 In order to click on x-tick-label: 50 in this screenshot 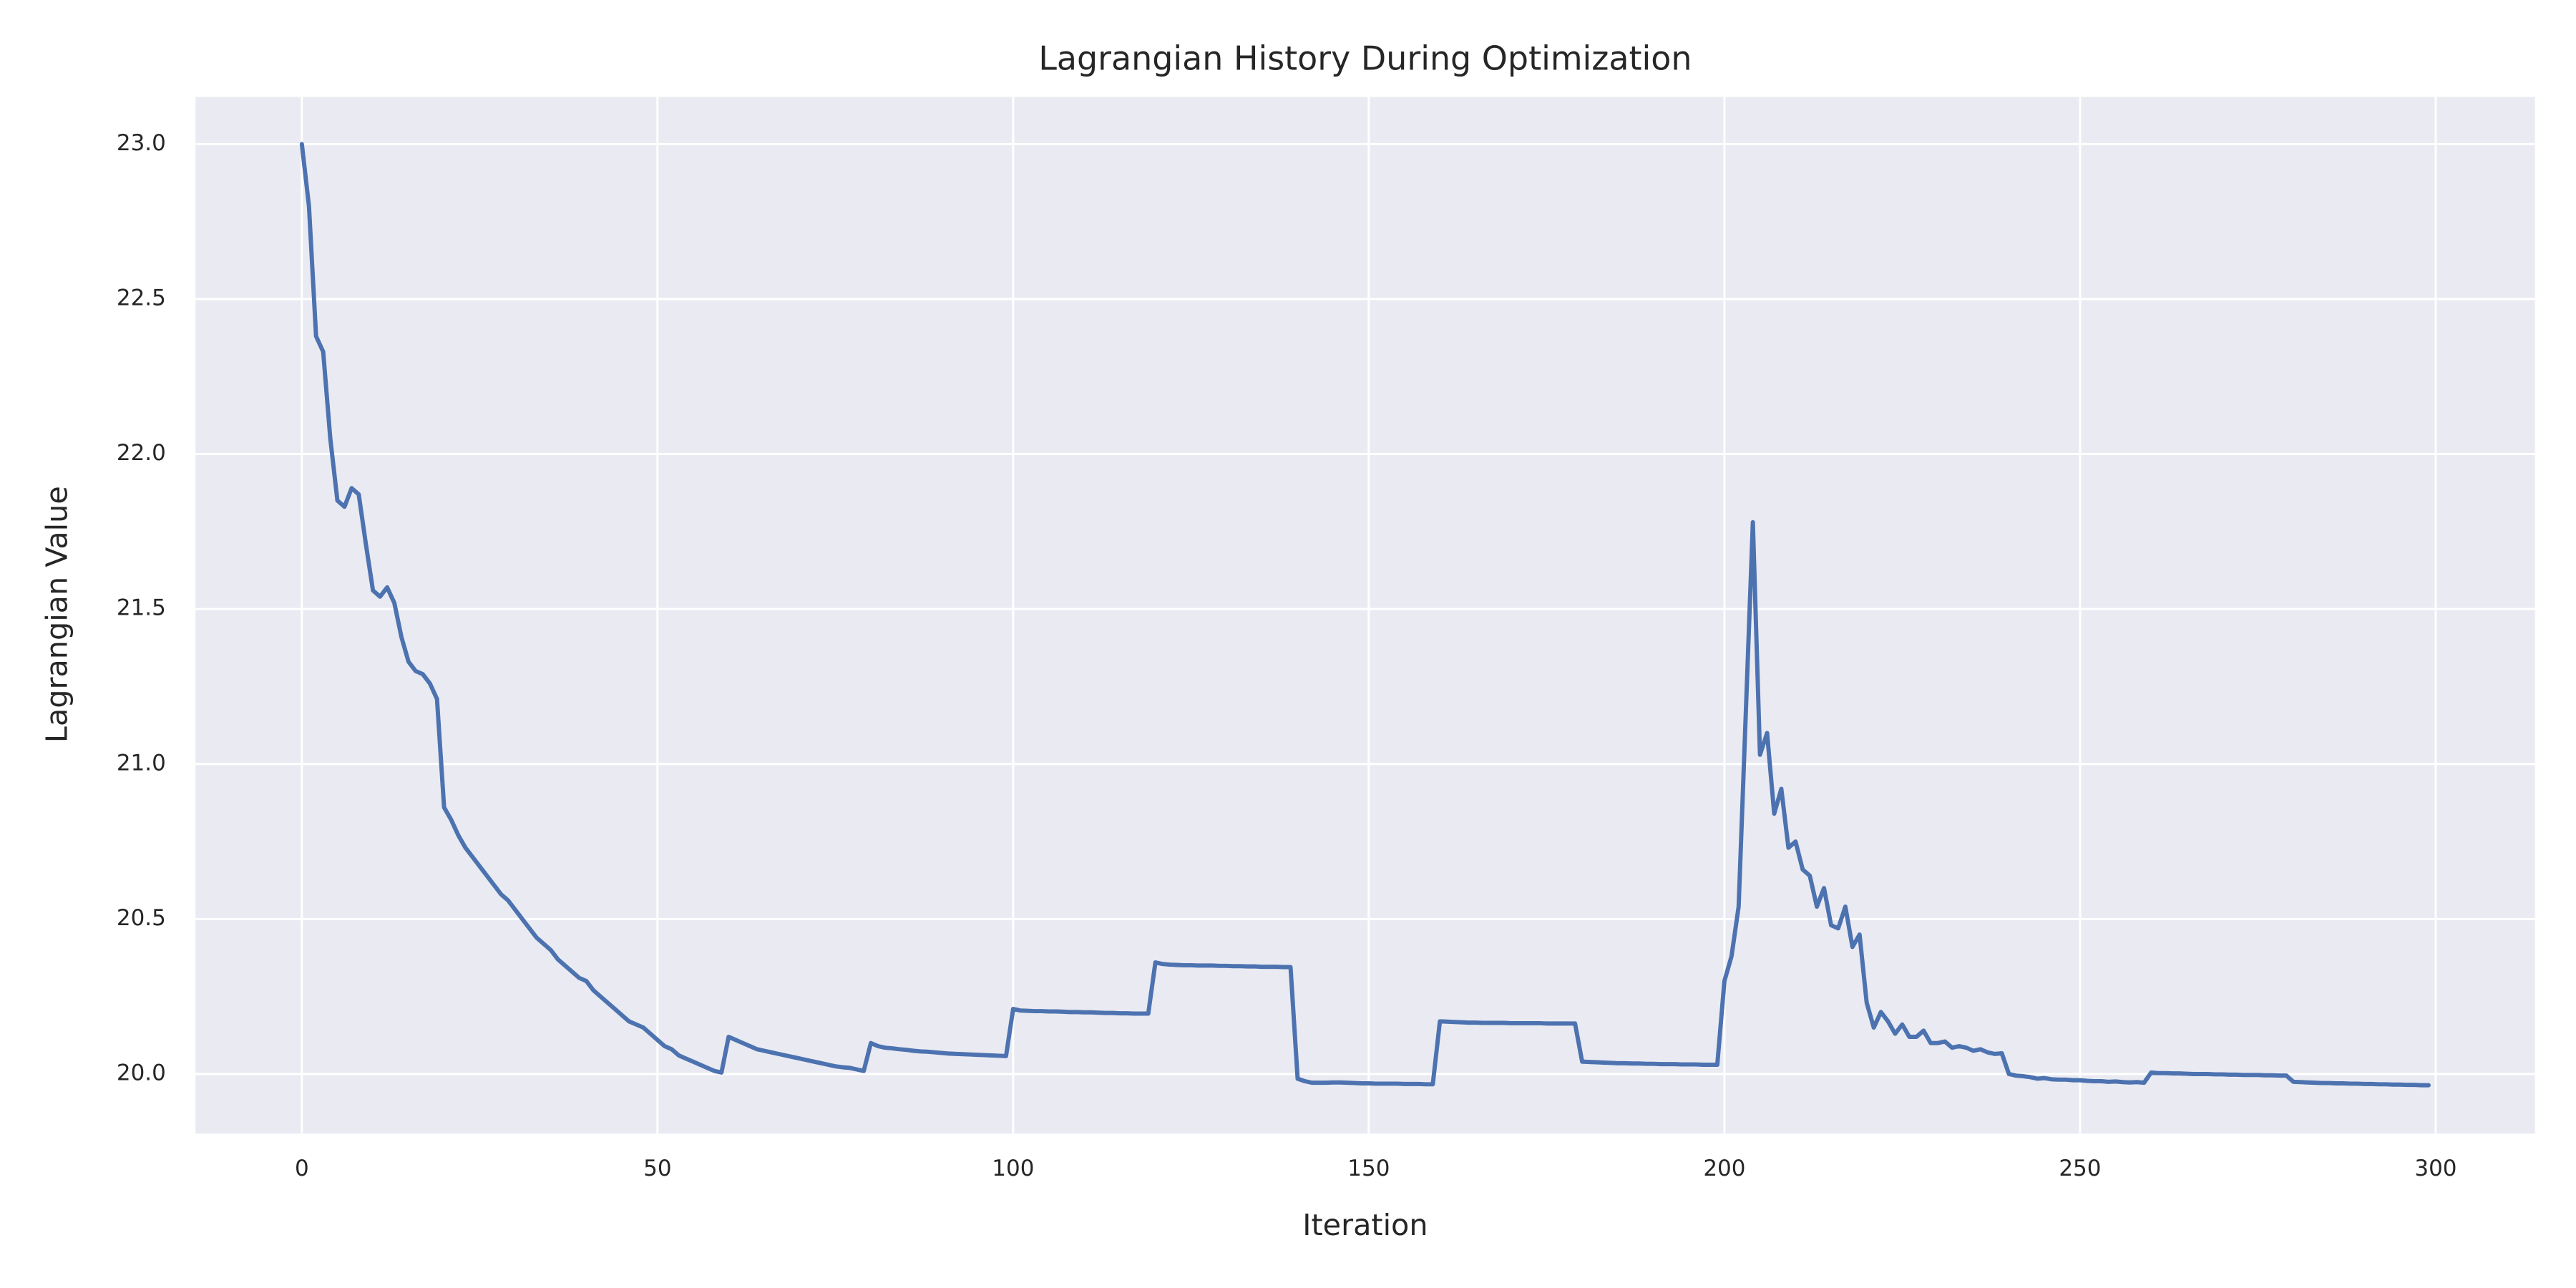, I will do `click(657, 1168)`.